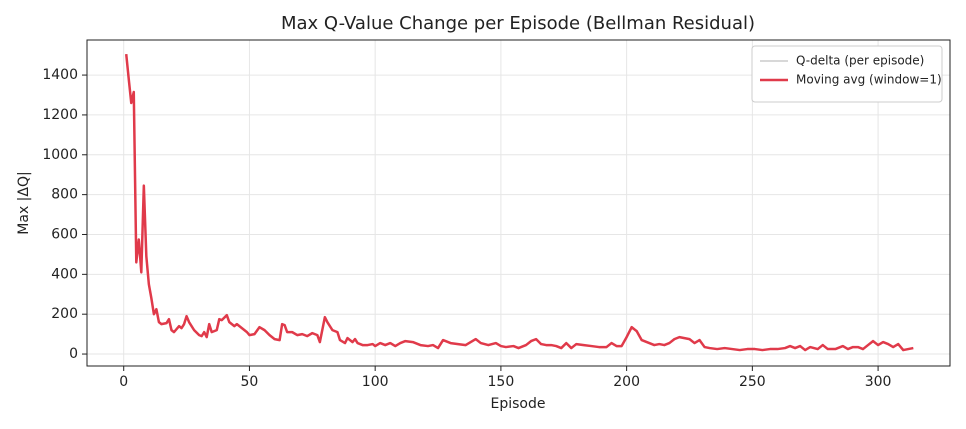 This screenshot has width=966, height=429. What do you see at coordinates (869, 80) in the screenshot?
I see `legend-label: Moving avg (window=1)` at bounding box center [869, 80].